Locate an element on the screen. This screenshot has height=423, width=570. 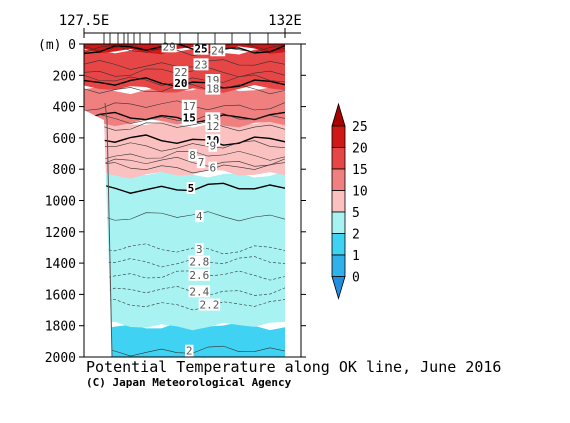
contour-label: 4 is located at coordinates (199, 216).